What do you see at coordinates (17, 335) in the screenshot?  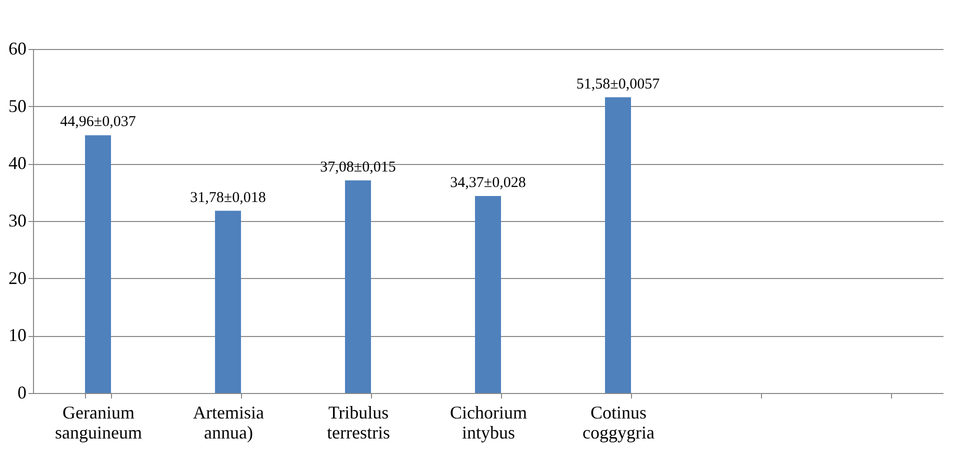 I see `y-tick-label: 10` at bounding box center [17, 335].